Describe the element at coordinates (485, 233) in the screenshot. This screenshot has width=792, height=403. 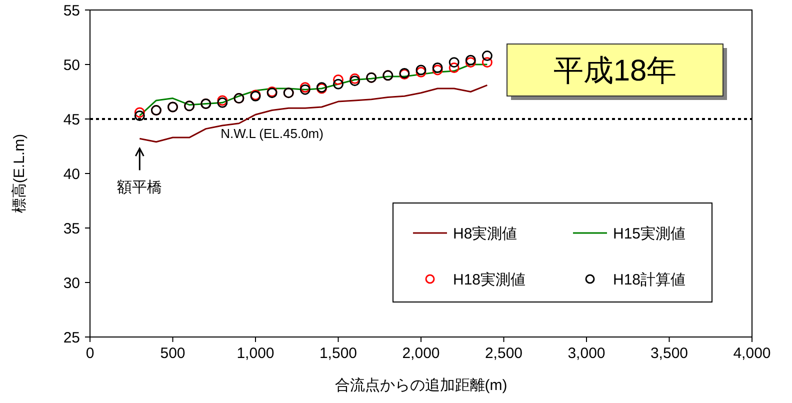
I see `legend-label: H8実測値` at that location.